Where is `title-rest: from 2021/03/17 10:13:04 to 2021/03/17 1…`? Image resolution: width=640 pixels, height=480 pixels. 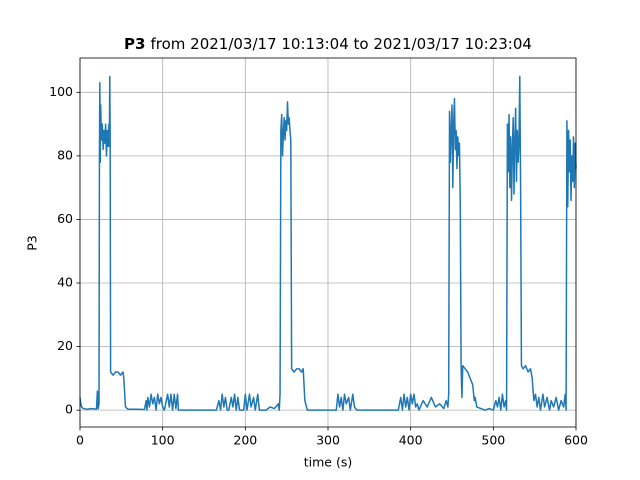
title-rest: from 2021/03/17 10:13:04 to 2021/03/17 1… is located at coordinates (340, 44).